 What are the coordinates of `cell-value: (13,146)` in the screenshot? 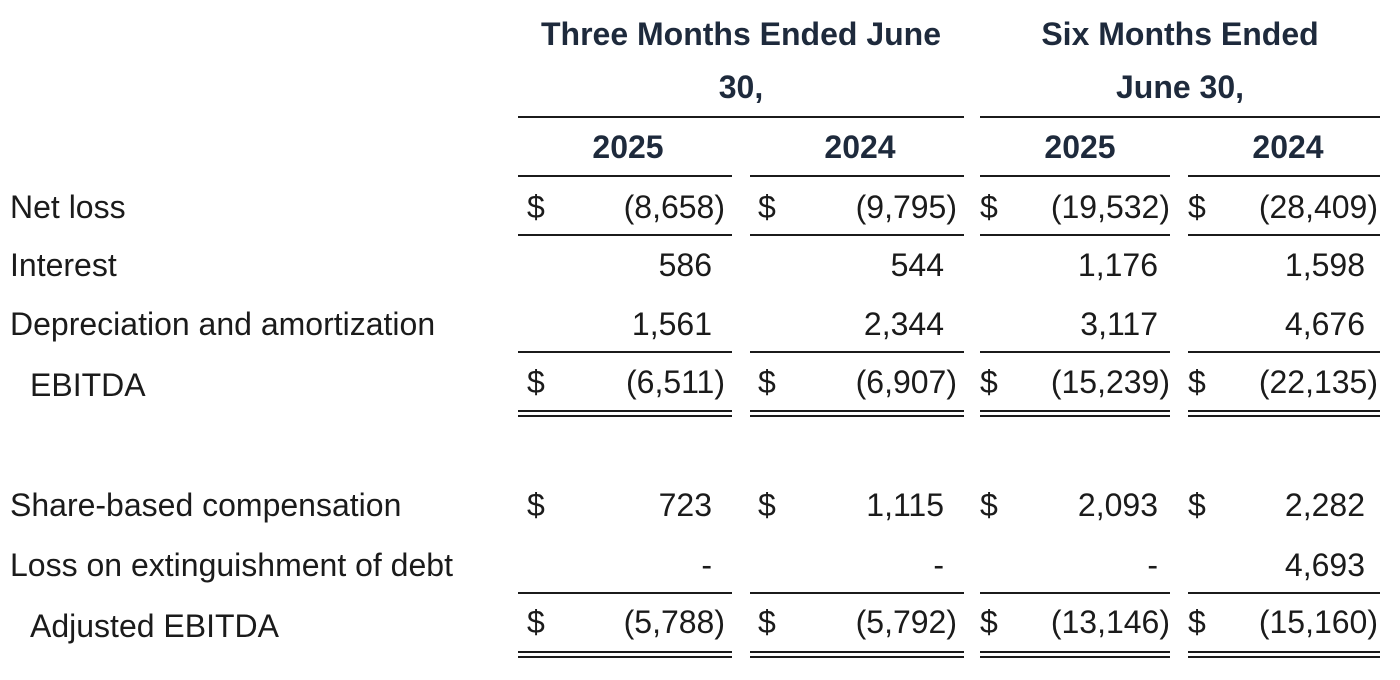 It's located at (1110, 622).